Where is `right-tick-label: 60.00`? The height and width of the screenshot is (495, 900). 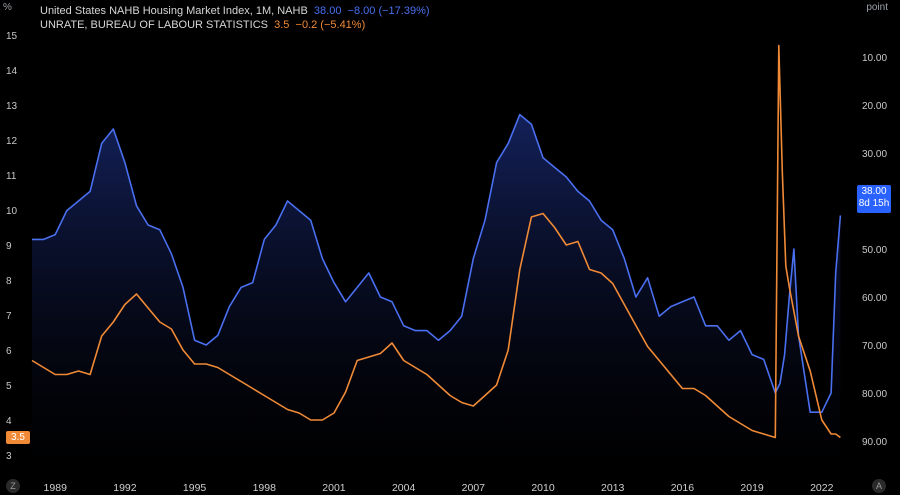 right-tick-label: 60.00 is located at coordinates (874, 298).